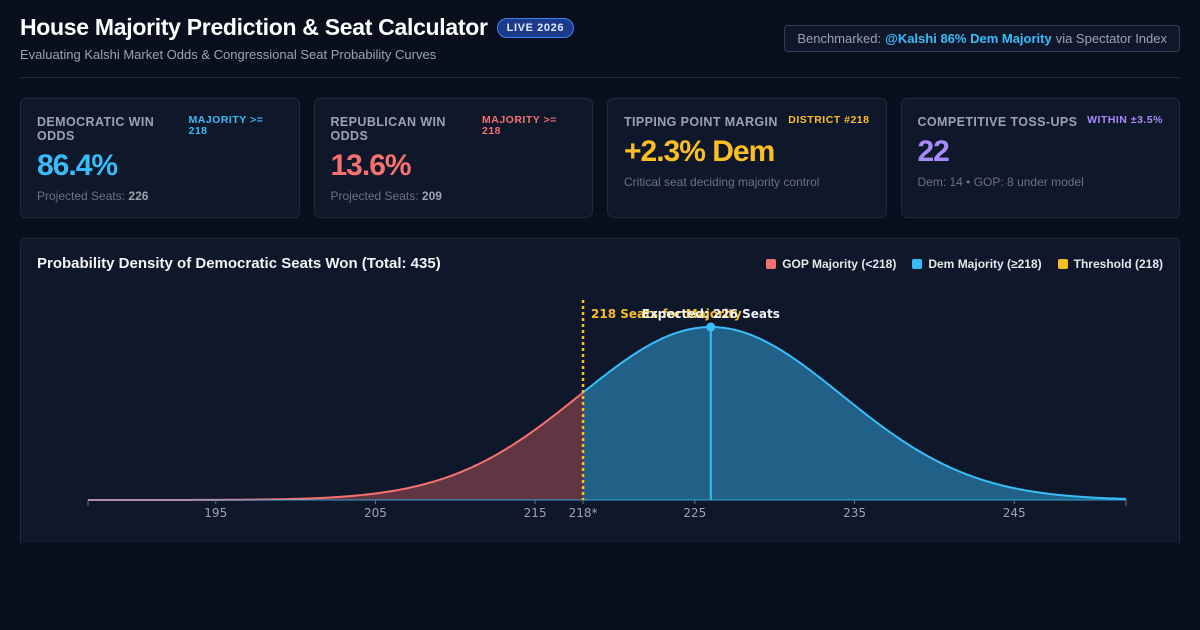 Image resolution: width=1200 pixels, height=630 pixels. Describe the element at coordinates (1125, 120) in the screenshot. I see `card-badge: WITHIN ±3.5%` at that location.